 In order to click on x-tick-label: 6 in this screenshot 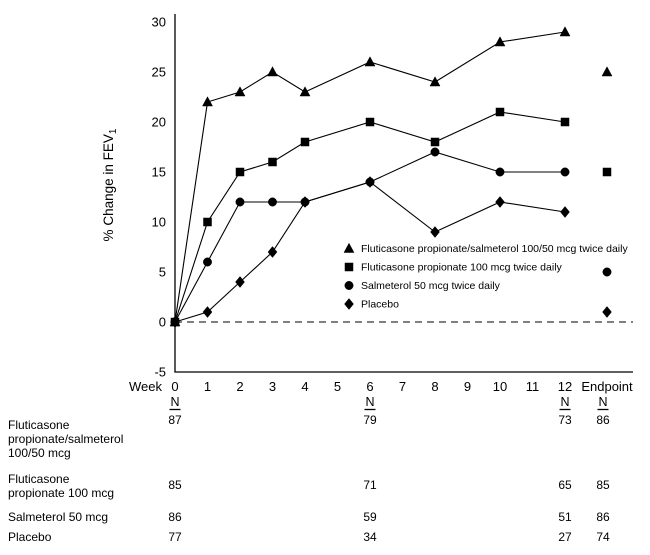, I will do `click(369, 386)`.